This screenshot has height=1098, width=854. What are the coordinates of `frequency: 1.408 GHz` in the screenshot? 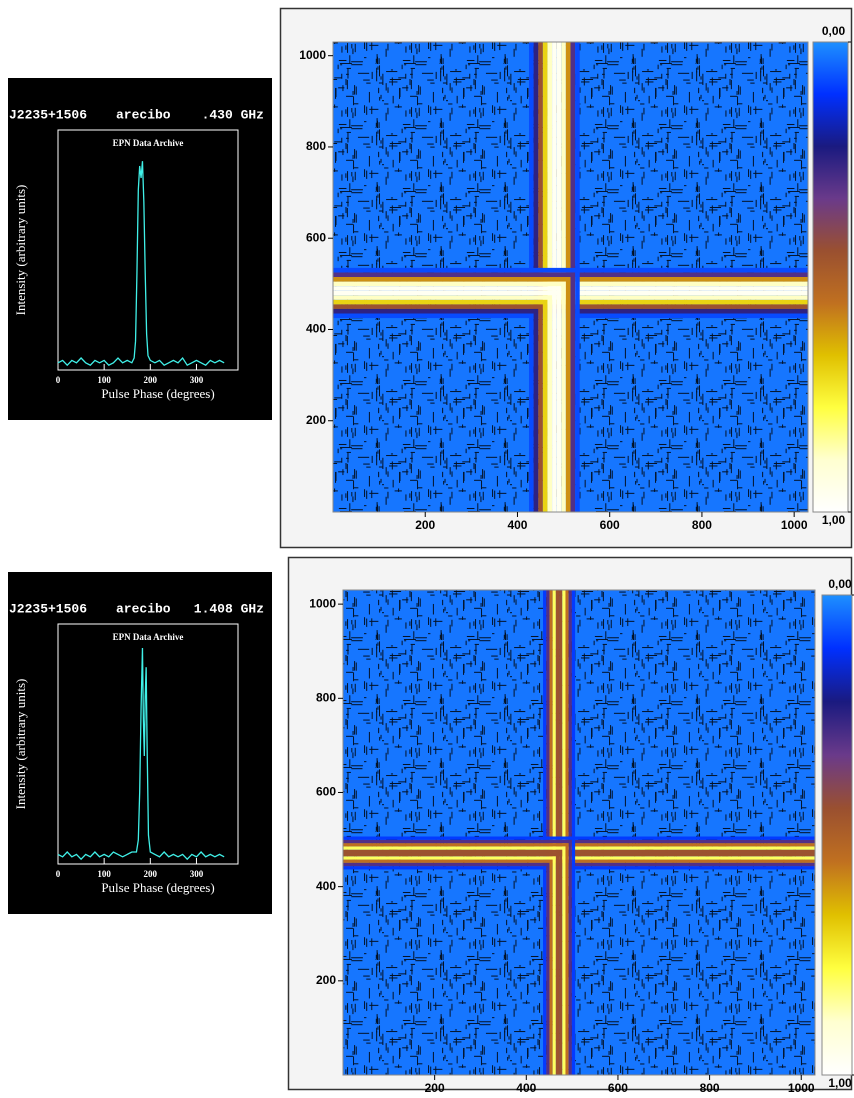 It's located at (229, 608).